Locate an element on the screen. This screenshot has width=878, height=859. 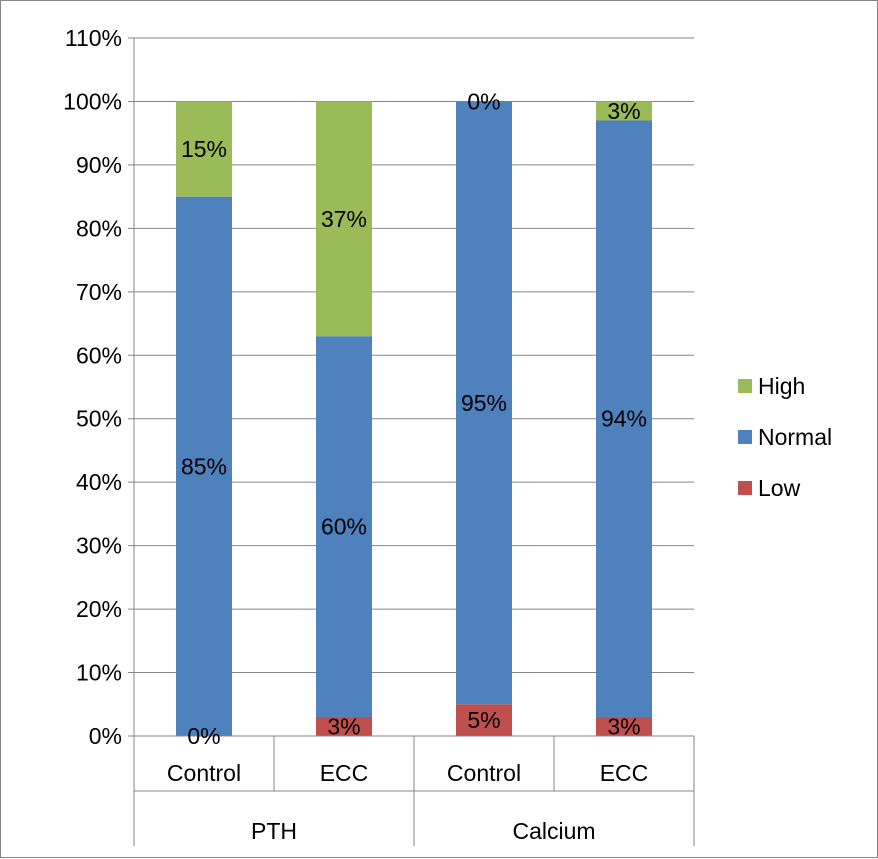
legend-label-normal: Normal is located at coordinates (795, 437).